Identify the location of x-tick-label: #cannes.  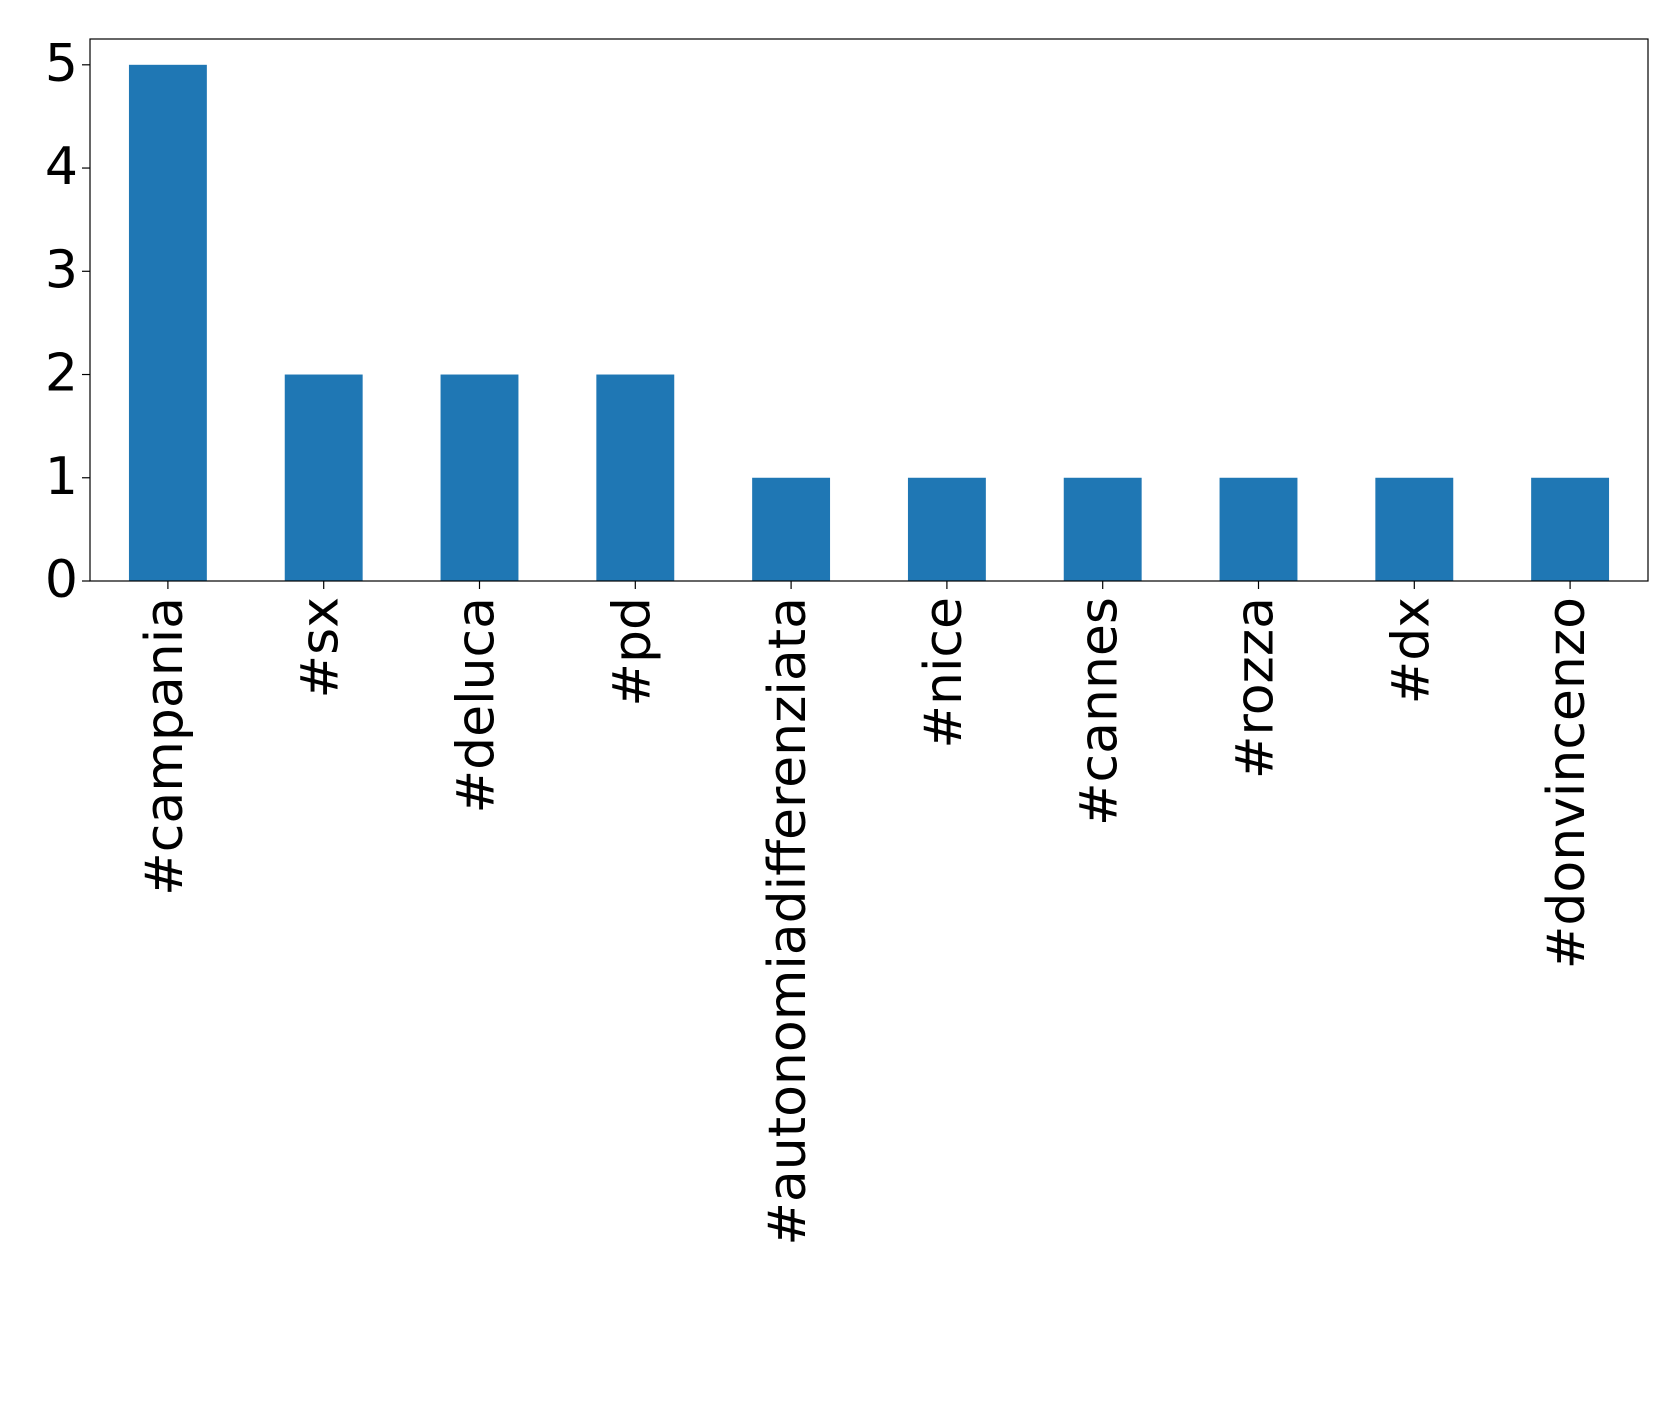
(1100, 711).